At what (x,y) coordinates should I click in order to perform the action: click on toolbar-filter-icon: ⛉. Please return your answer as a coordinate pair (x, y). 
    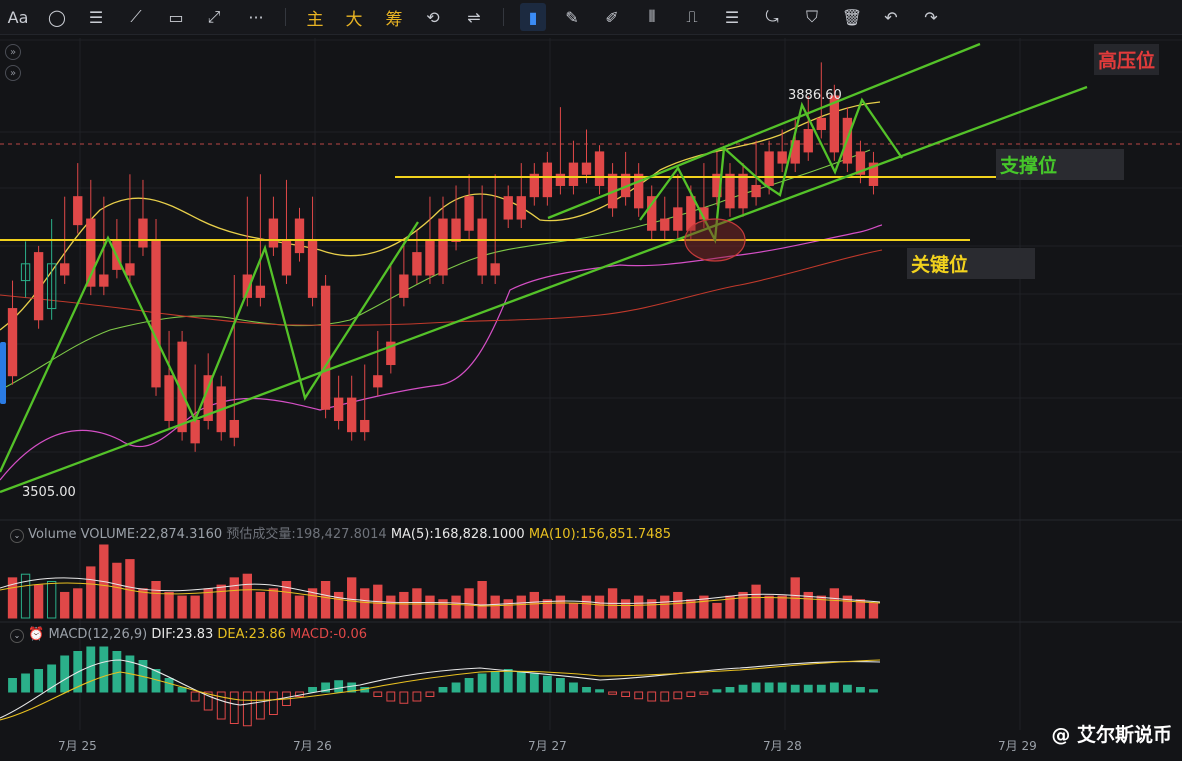
    Looking at the image, I should click on (811, 16).